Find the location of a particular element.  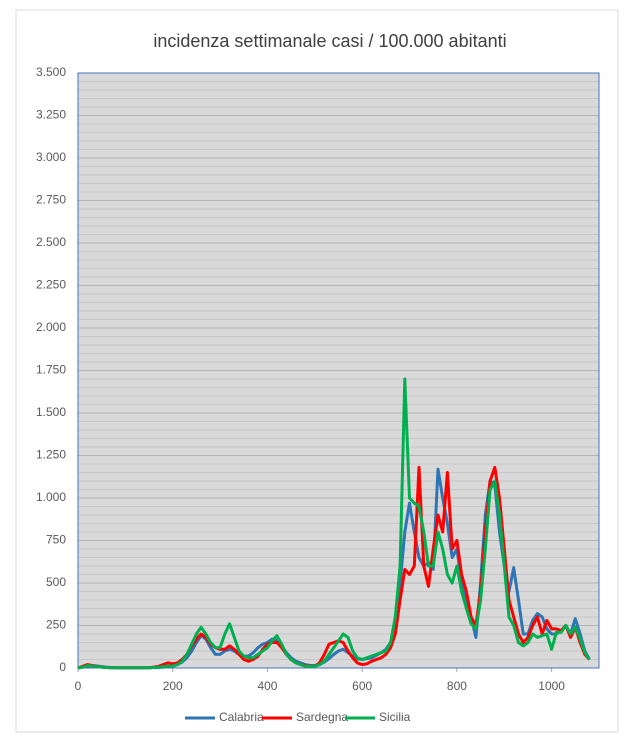

y-tick-label: 2.000 is located at coordinates (51, 327).